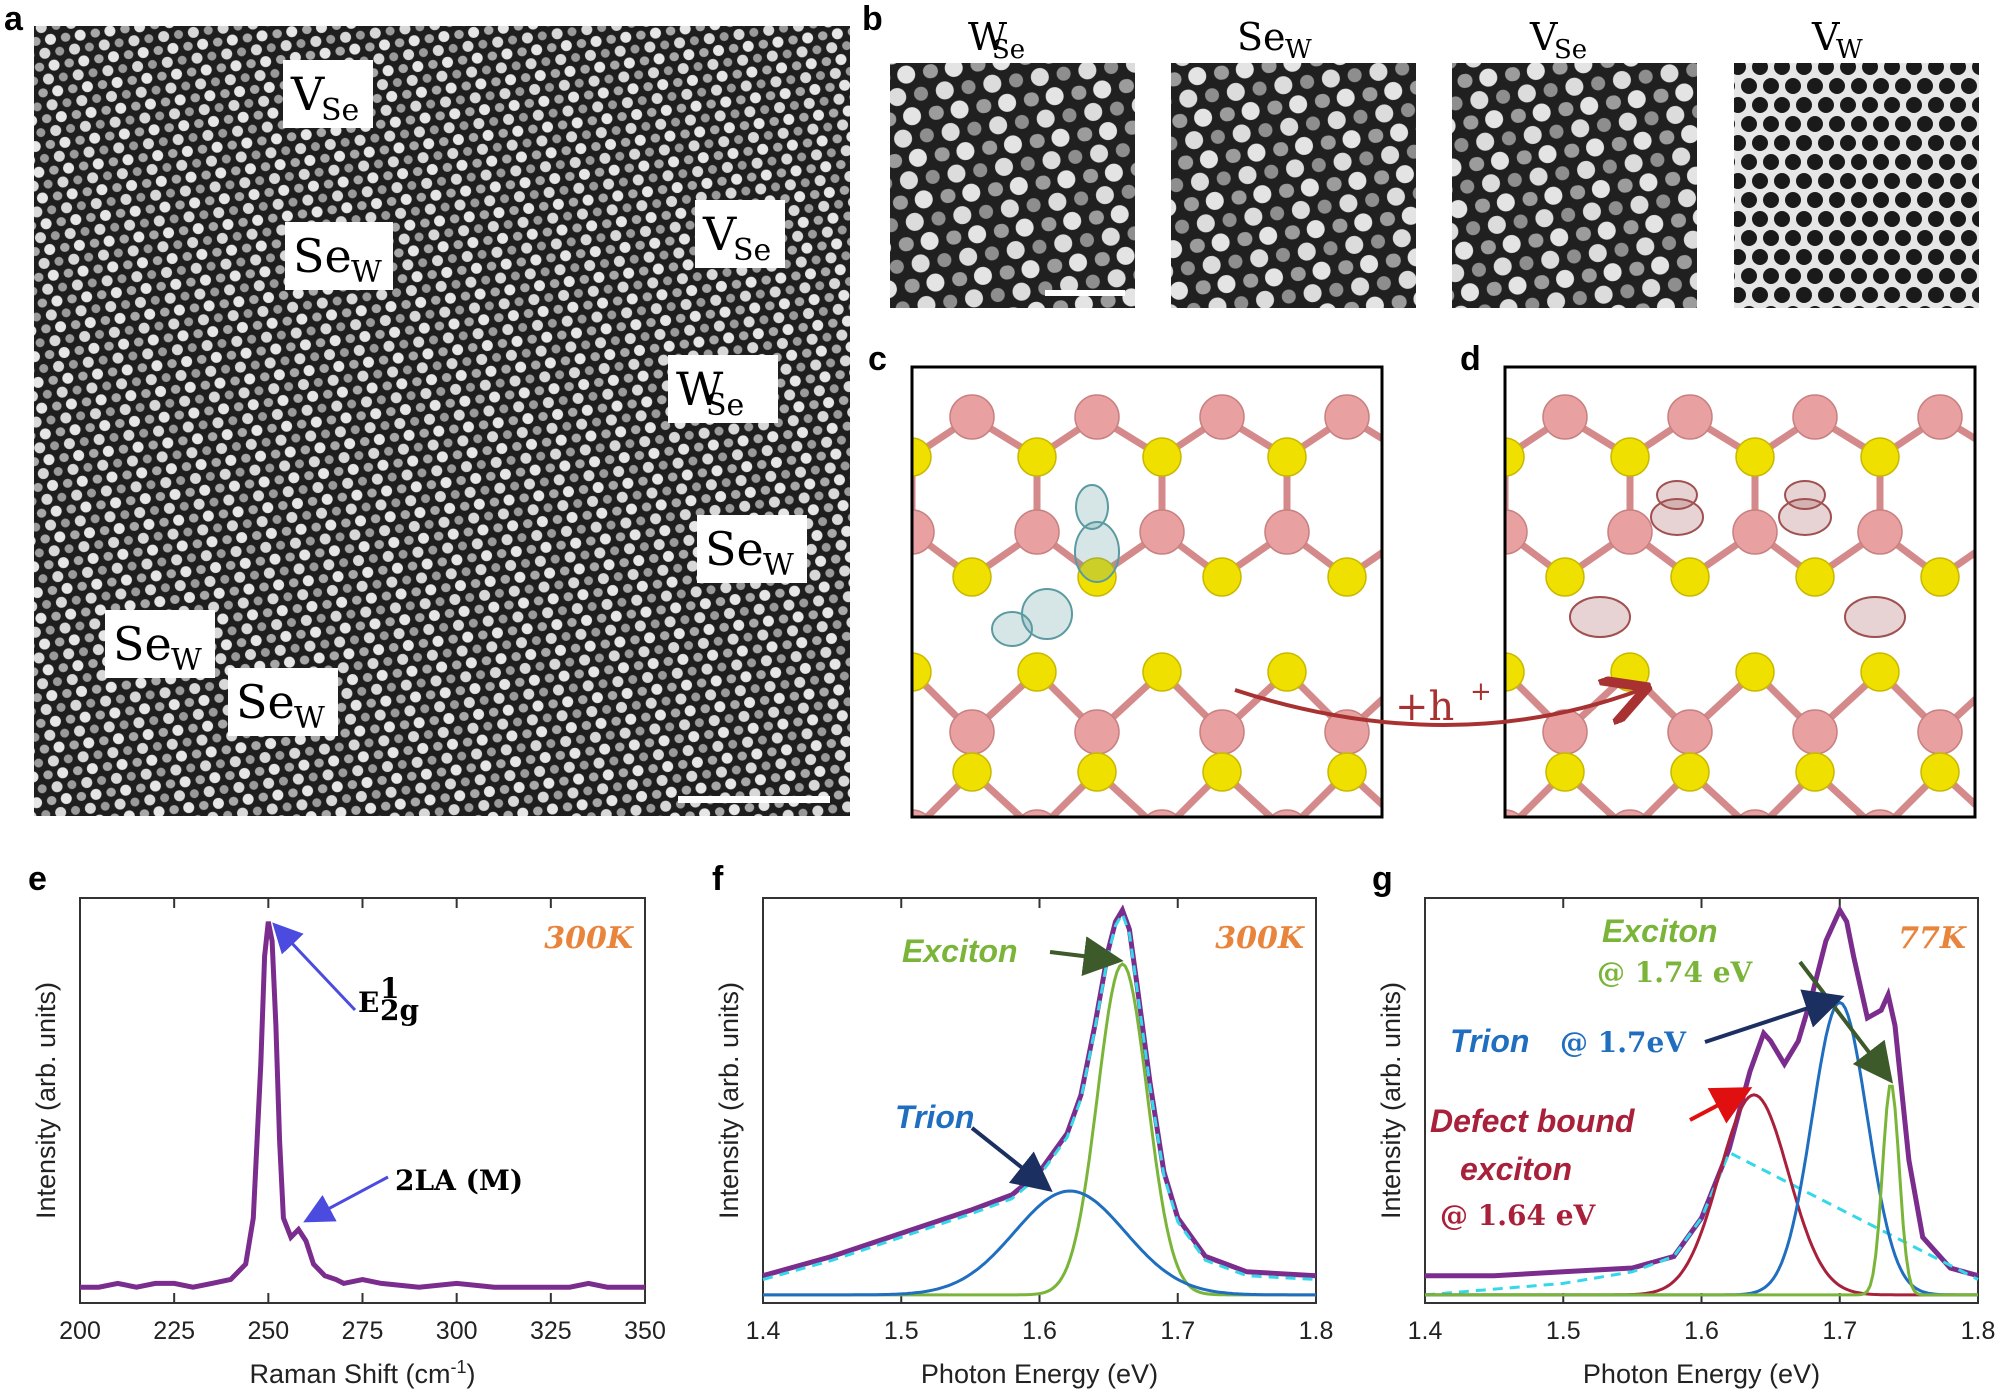 Image resolution: width=2000 pixels, height=1397 pixels. What do you see at coordinates (1543, 37) in the screenshot?
I see `defect-image-title: V` at bounding box center [1543, 37].